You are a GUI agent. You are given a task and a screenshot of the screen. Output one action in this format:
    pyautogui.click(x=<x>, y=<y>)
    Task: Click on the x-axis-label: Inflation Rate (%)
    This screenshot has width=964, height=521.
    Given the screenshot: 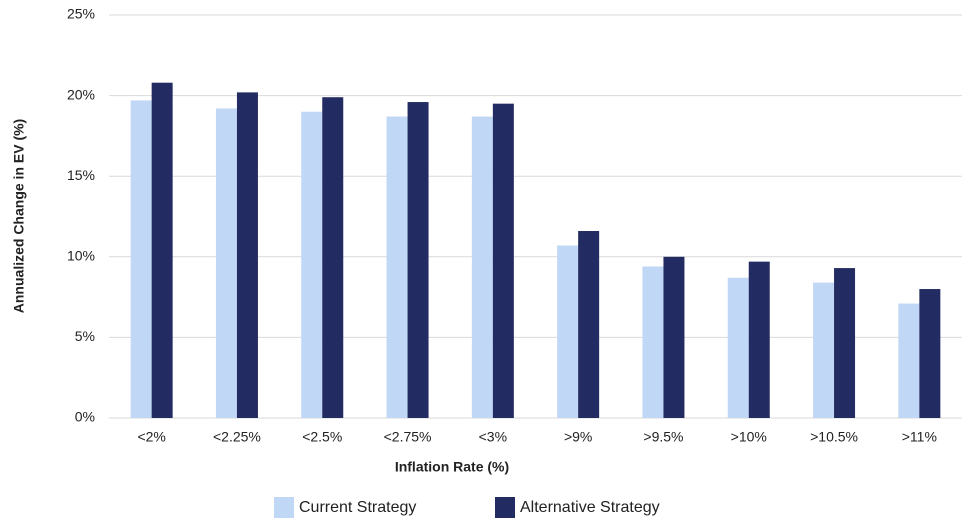 What is the action you would take?
    pyautogui.click(x=452, y=467)
    